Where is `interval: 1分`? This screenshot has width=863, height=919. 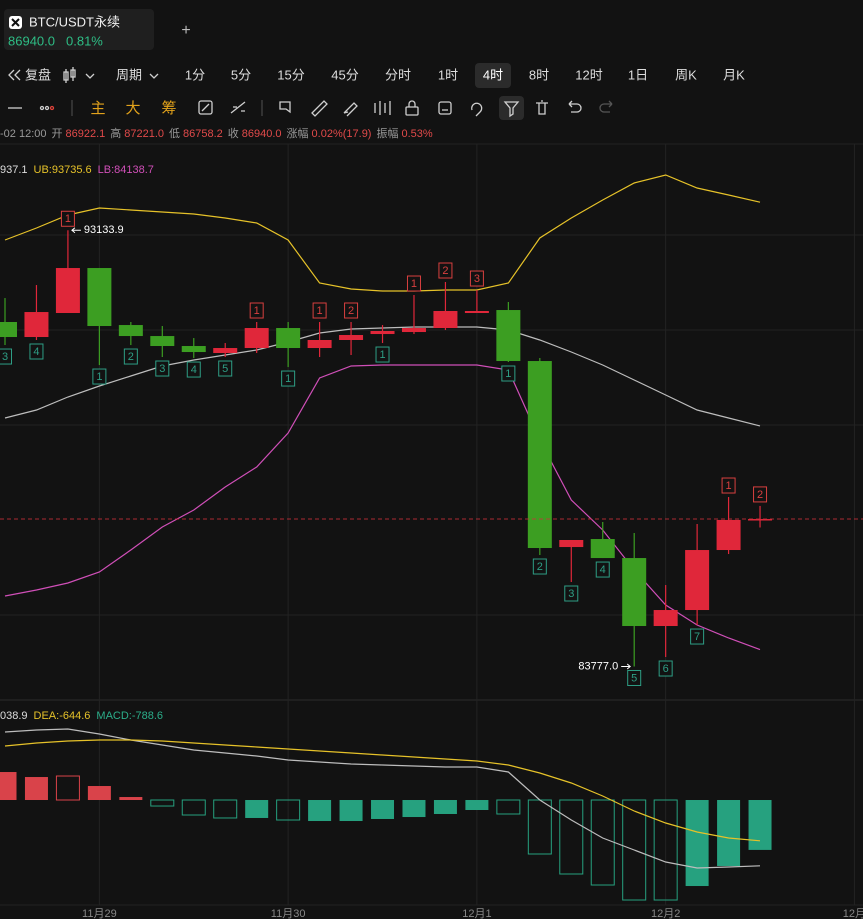 interval: 1分 is located at coordinates (195, 74).